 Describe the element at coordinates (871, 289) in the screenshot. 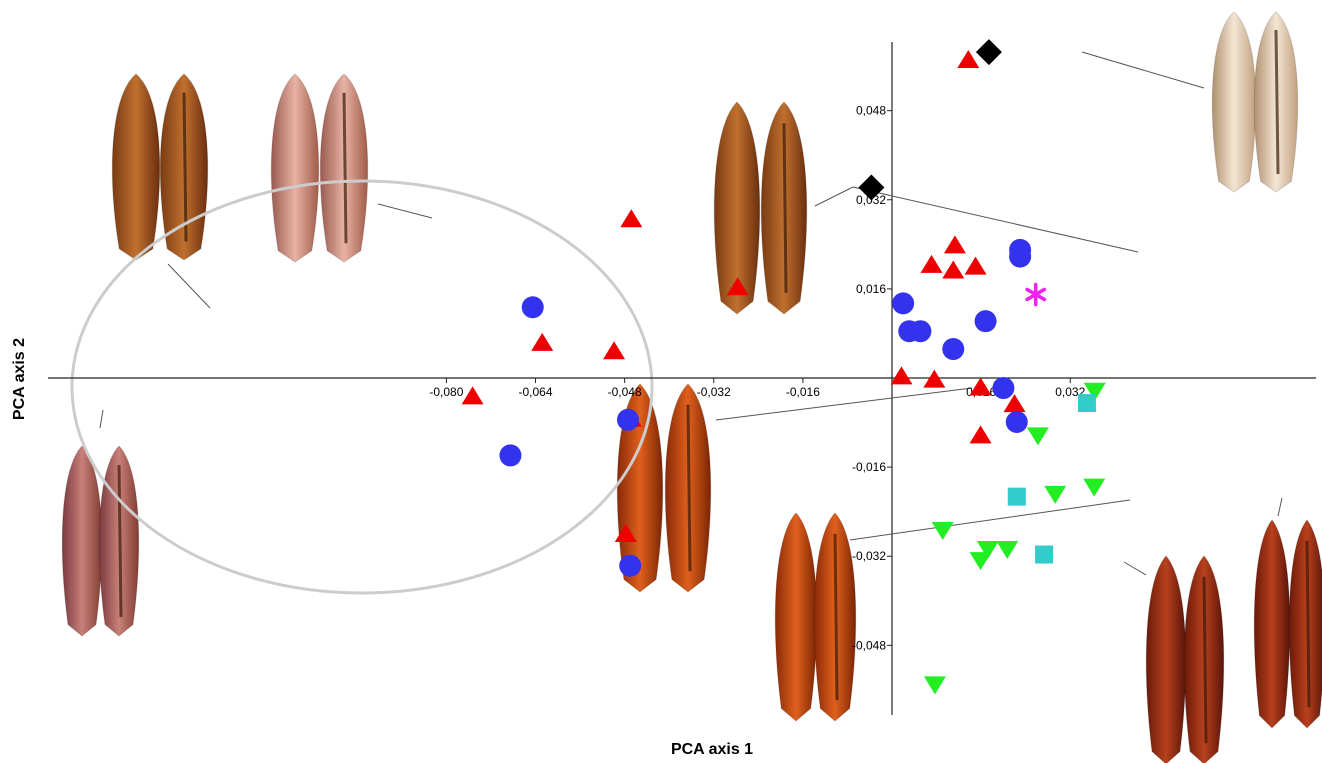

I see `y-tick-label: 0,016` at that location.